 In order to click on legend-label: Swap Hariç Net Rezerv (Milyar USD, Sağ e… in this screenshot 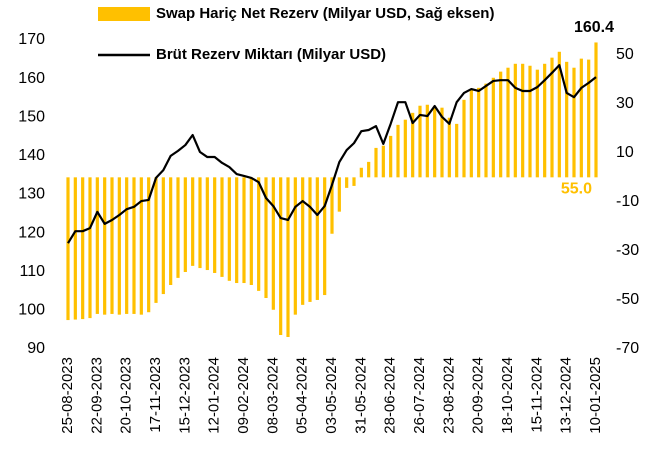, I will do `click(325, 13)`.